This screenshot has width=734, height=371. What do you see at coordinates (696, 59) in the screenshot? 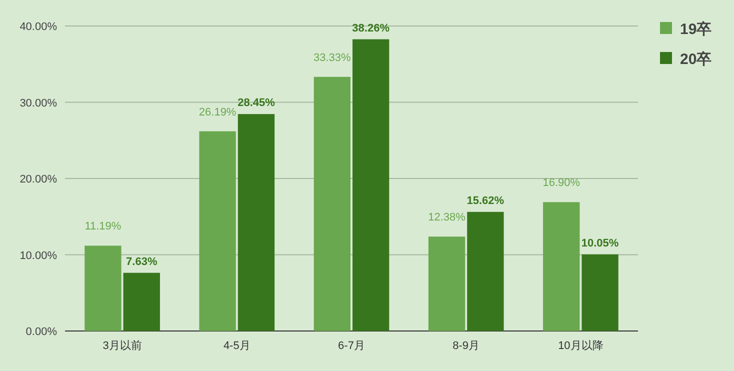
I see `legend-label: 20卒` at bounding box center [696, 59].